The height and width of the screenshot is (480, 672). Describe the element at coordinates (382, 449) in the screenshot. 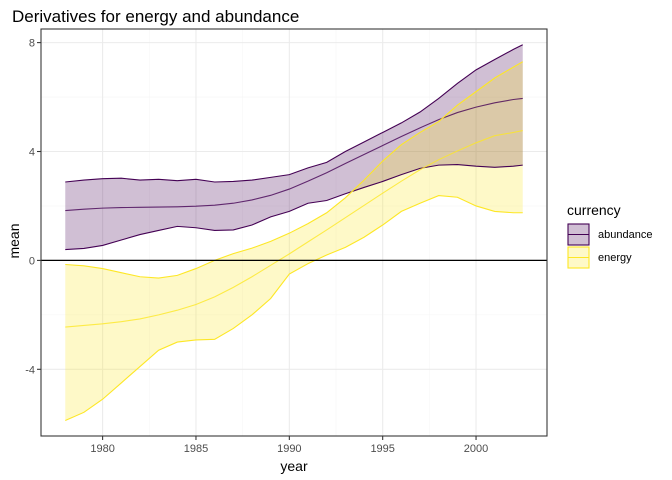

I see `x-tick-label: 1995` at that location.